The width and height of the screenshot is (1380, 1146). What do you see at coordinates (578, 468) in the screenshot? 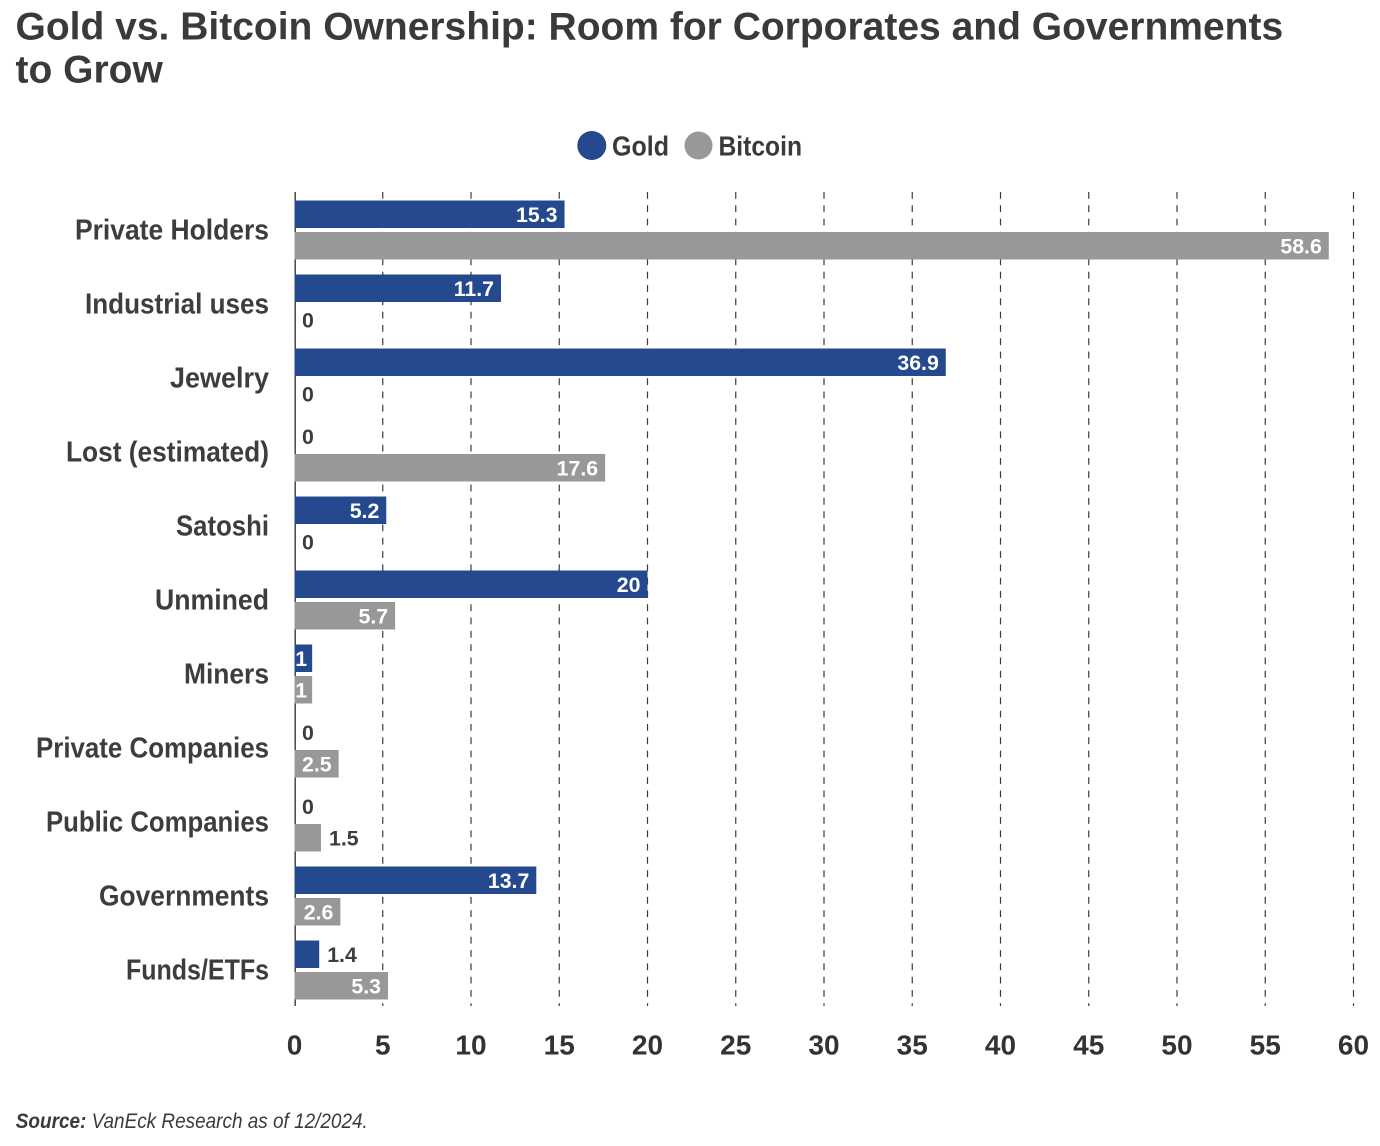
I see `svg-text: 17.6` at bounding box center [578, 468].